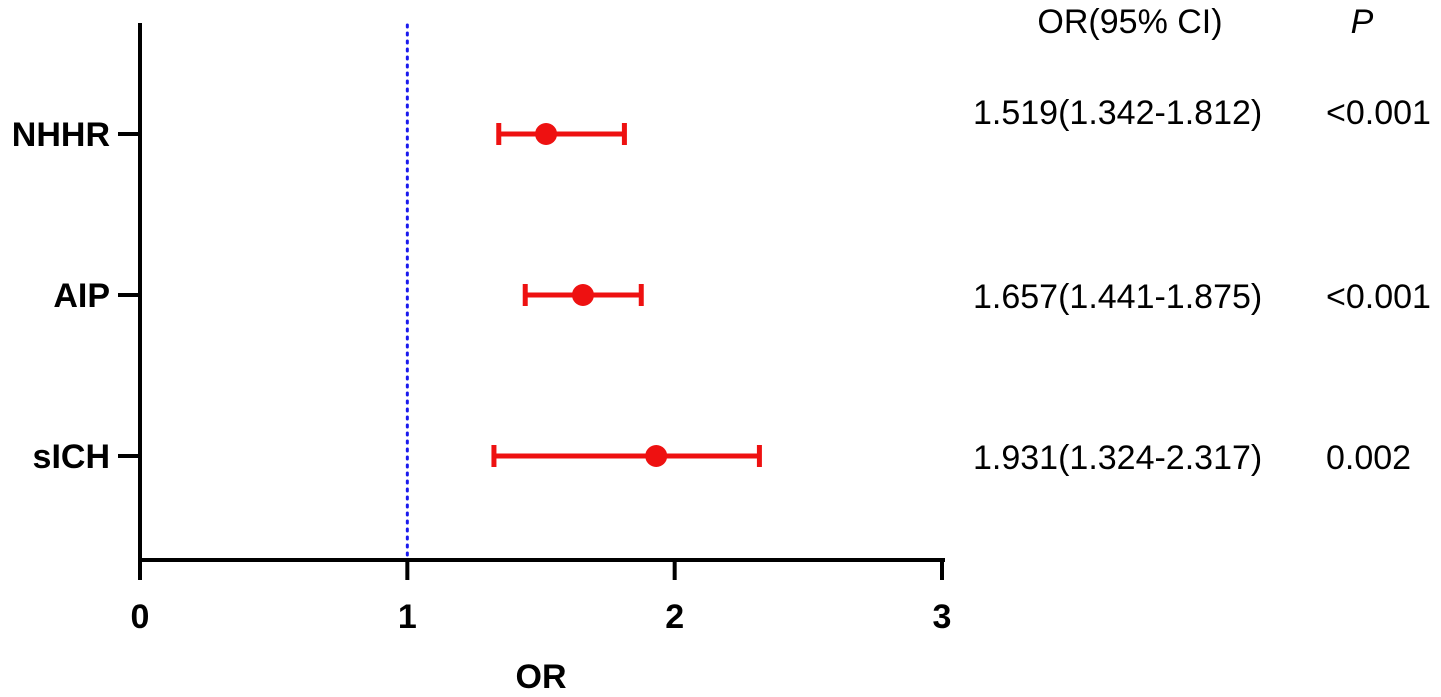 This screenshot has height=697, width=1441. I want to click on table-header-p: P, so click(1362, 22).